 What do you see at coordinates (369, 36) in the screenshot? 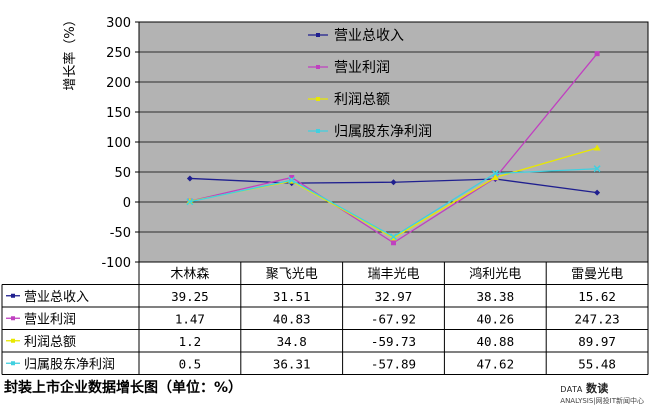
I see `legend-label-0: 营业总收入` at bounding box center [369, 36].